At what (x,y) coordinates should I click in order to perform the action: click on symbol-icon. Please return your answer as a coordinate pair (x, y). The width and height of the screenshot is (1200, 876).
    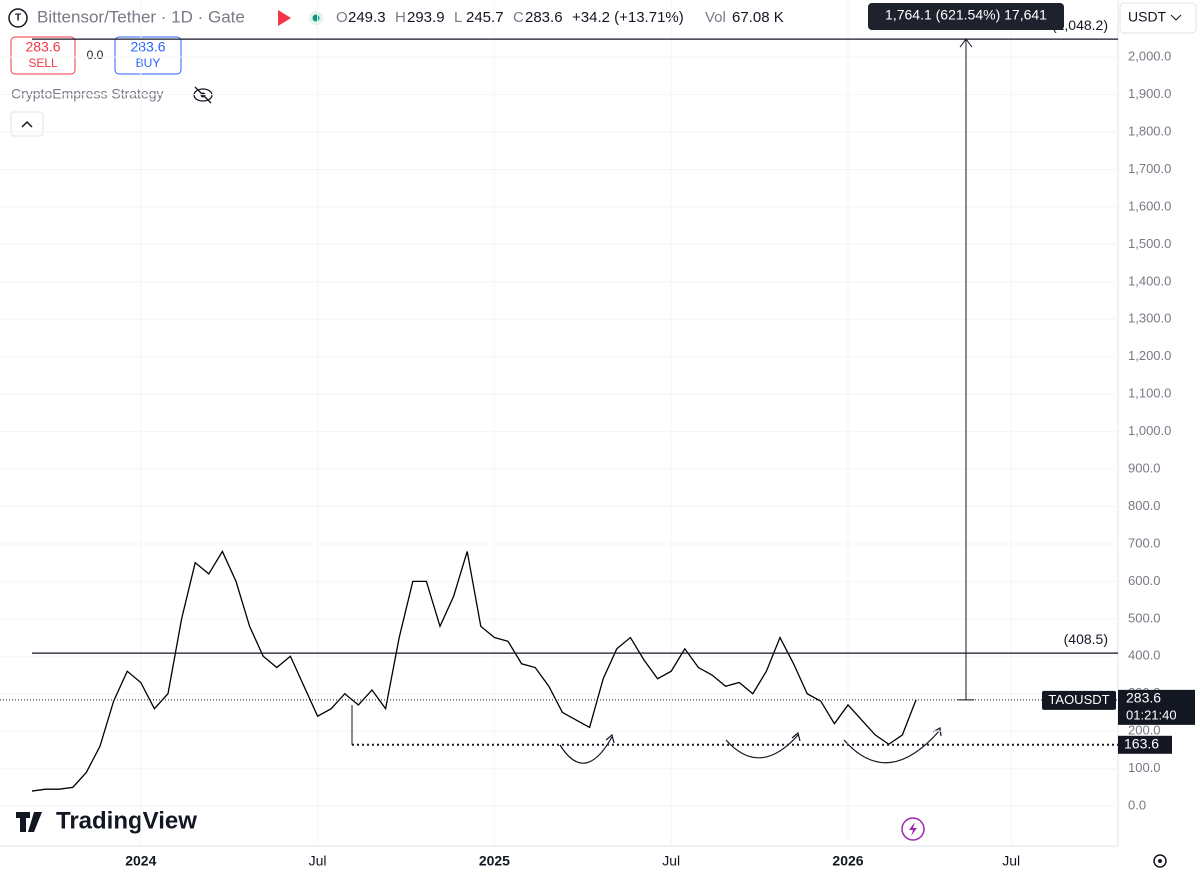
    Looking at the image, I should click on (18, 18).